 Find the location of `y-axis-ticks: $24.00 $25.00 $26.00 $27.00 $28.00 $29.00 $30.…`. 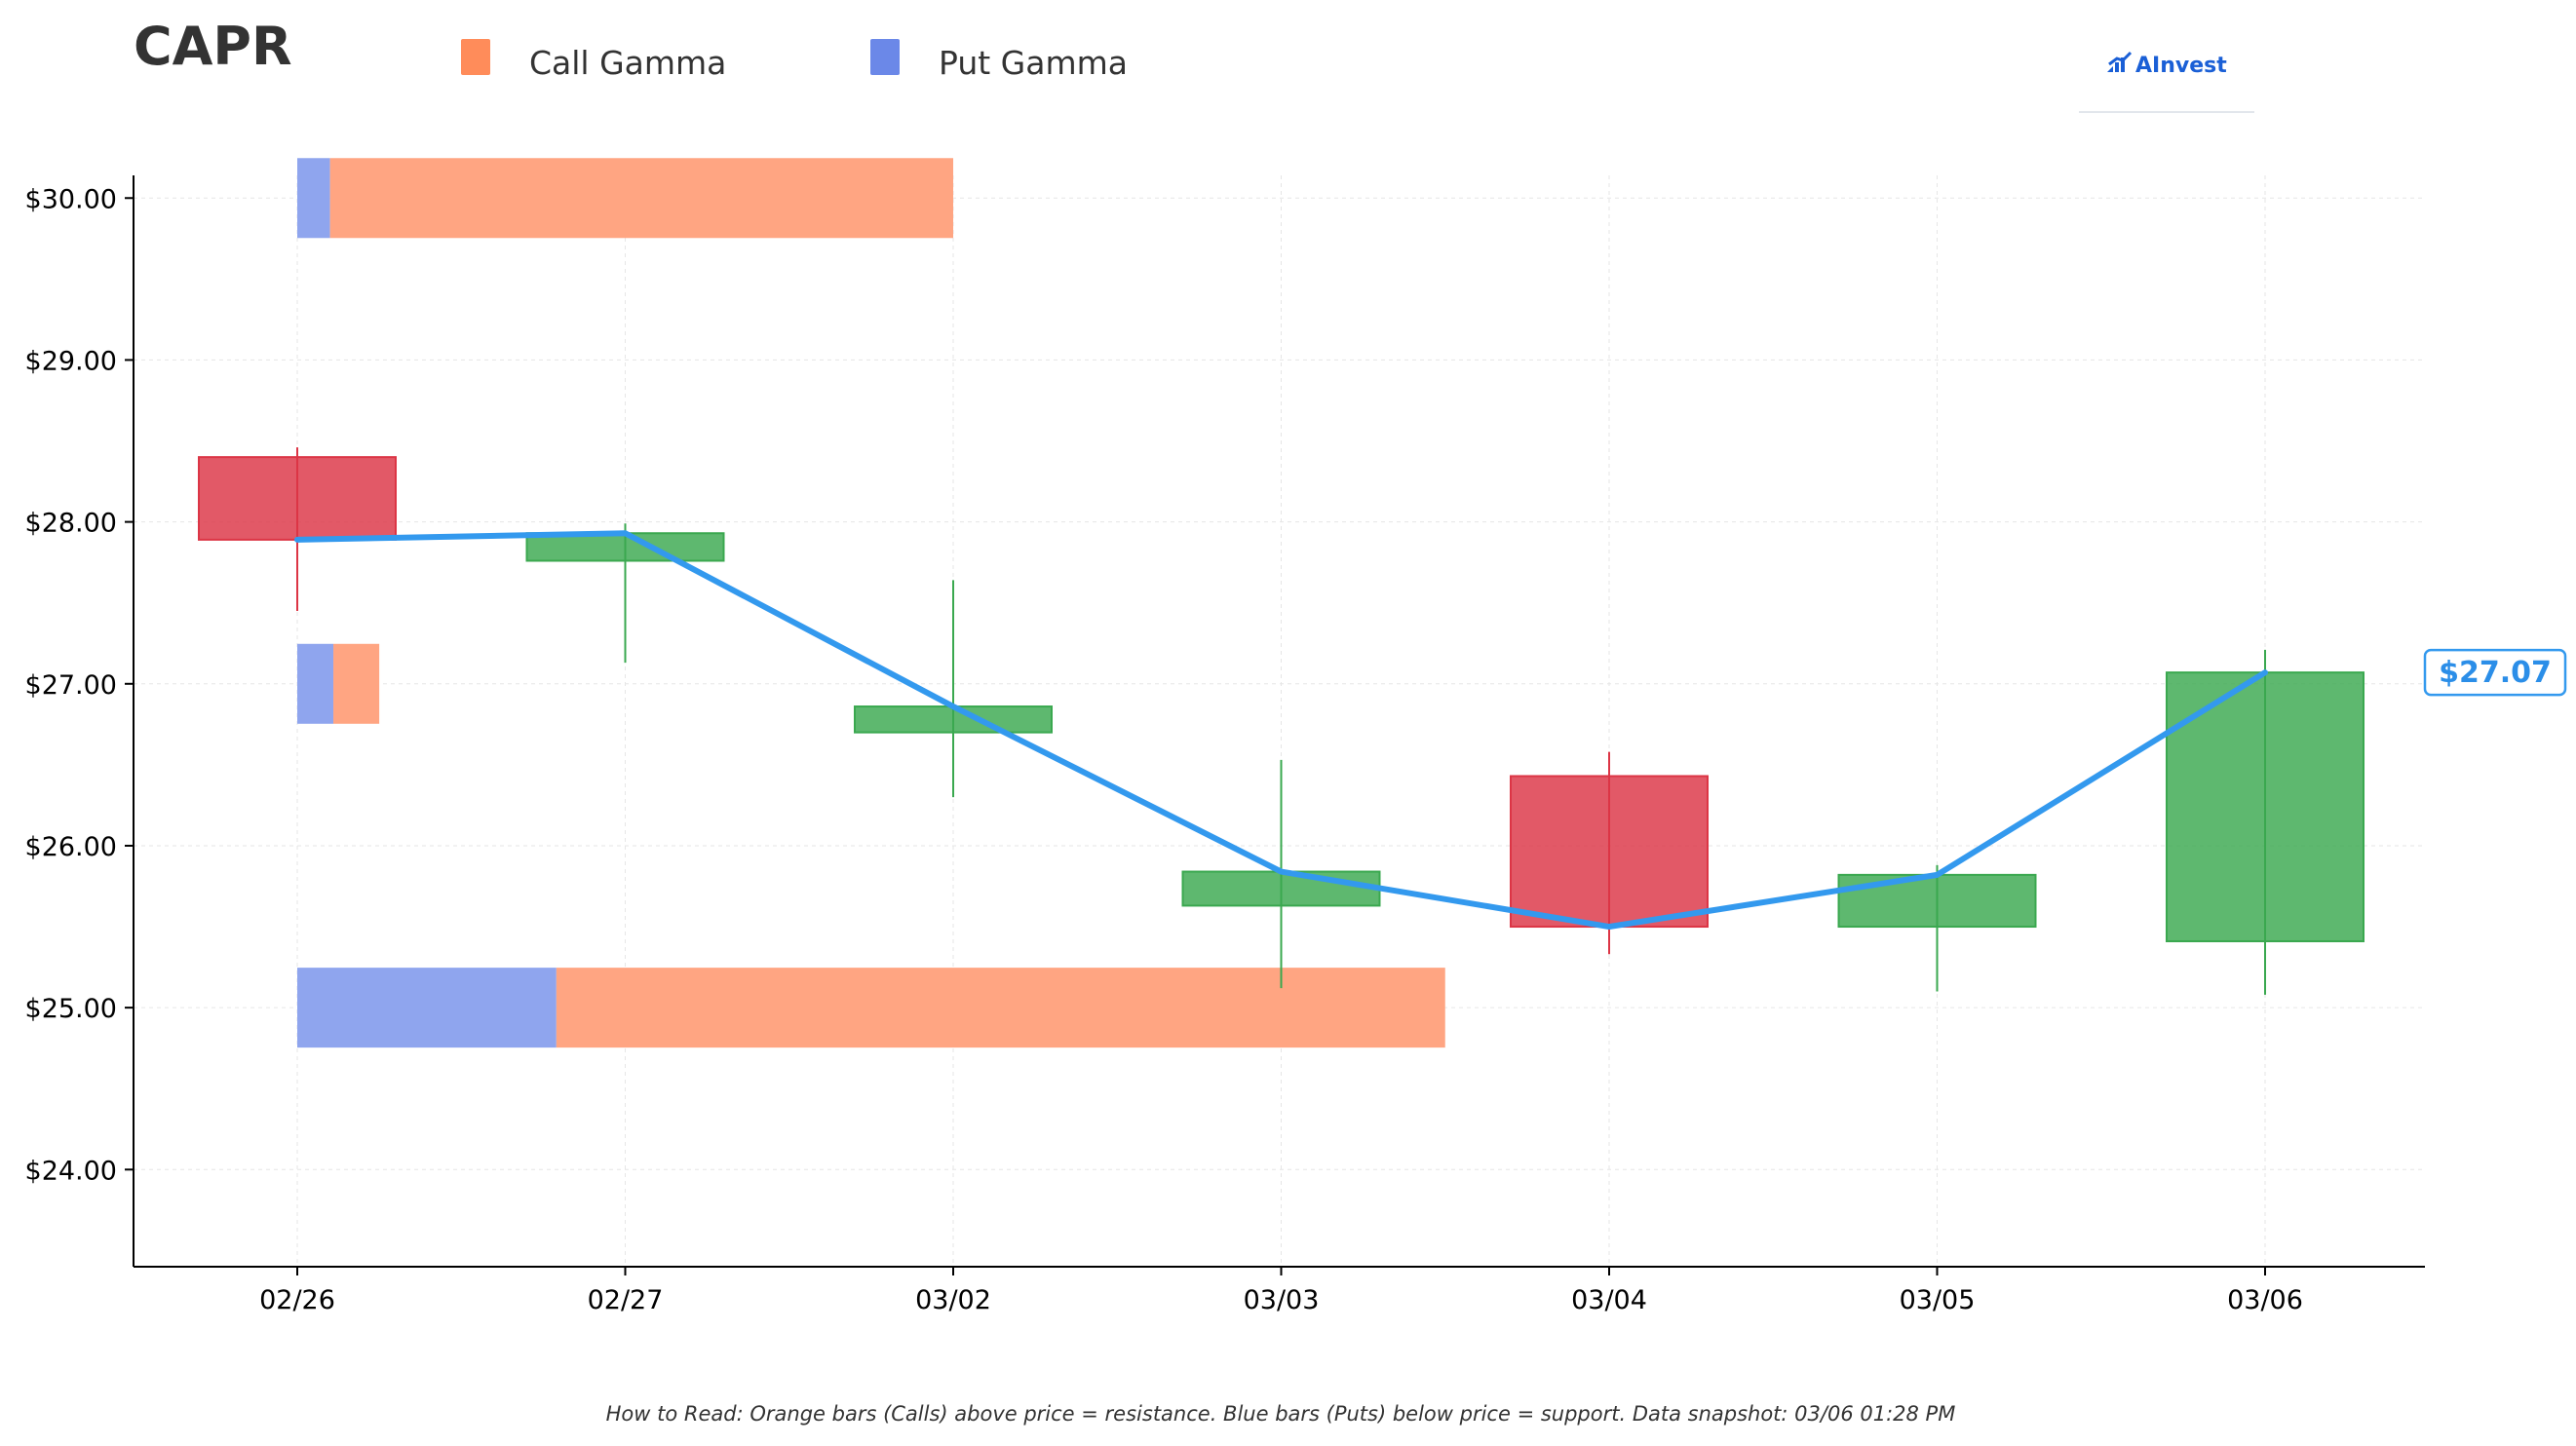

y-axis-ticks: $24.00 $25.00 $26.00 $27.00 $28.00 $29.00 $30.… is located at coordinates (79, 685).